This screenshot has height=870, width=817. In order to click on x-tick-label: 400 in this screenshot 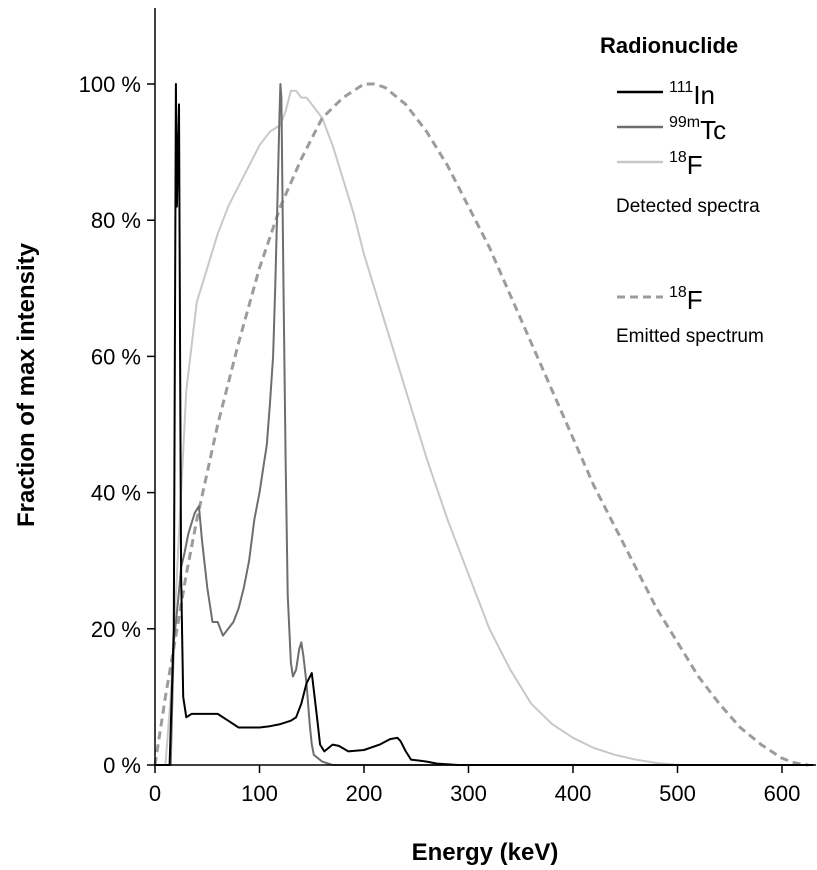, I will do `click(573, 793)`.